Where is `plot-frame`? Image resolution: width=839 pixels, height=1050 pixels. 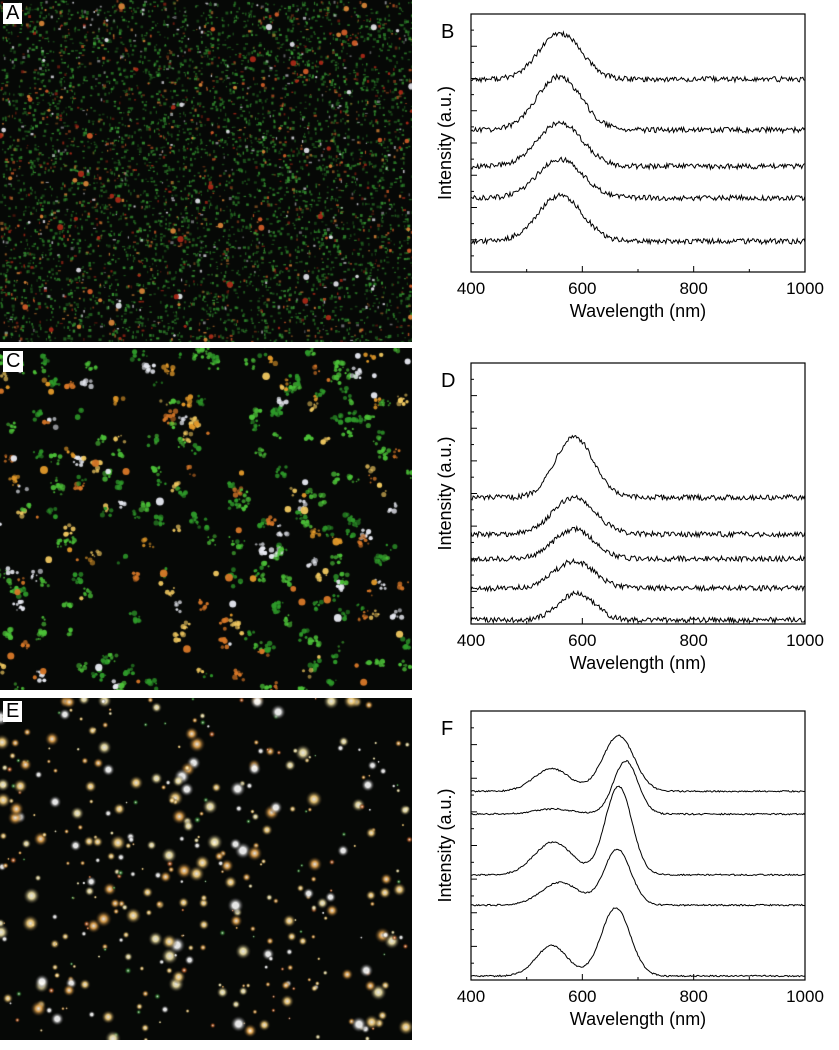 plot-frame is located at coordinates (638, 493).